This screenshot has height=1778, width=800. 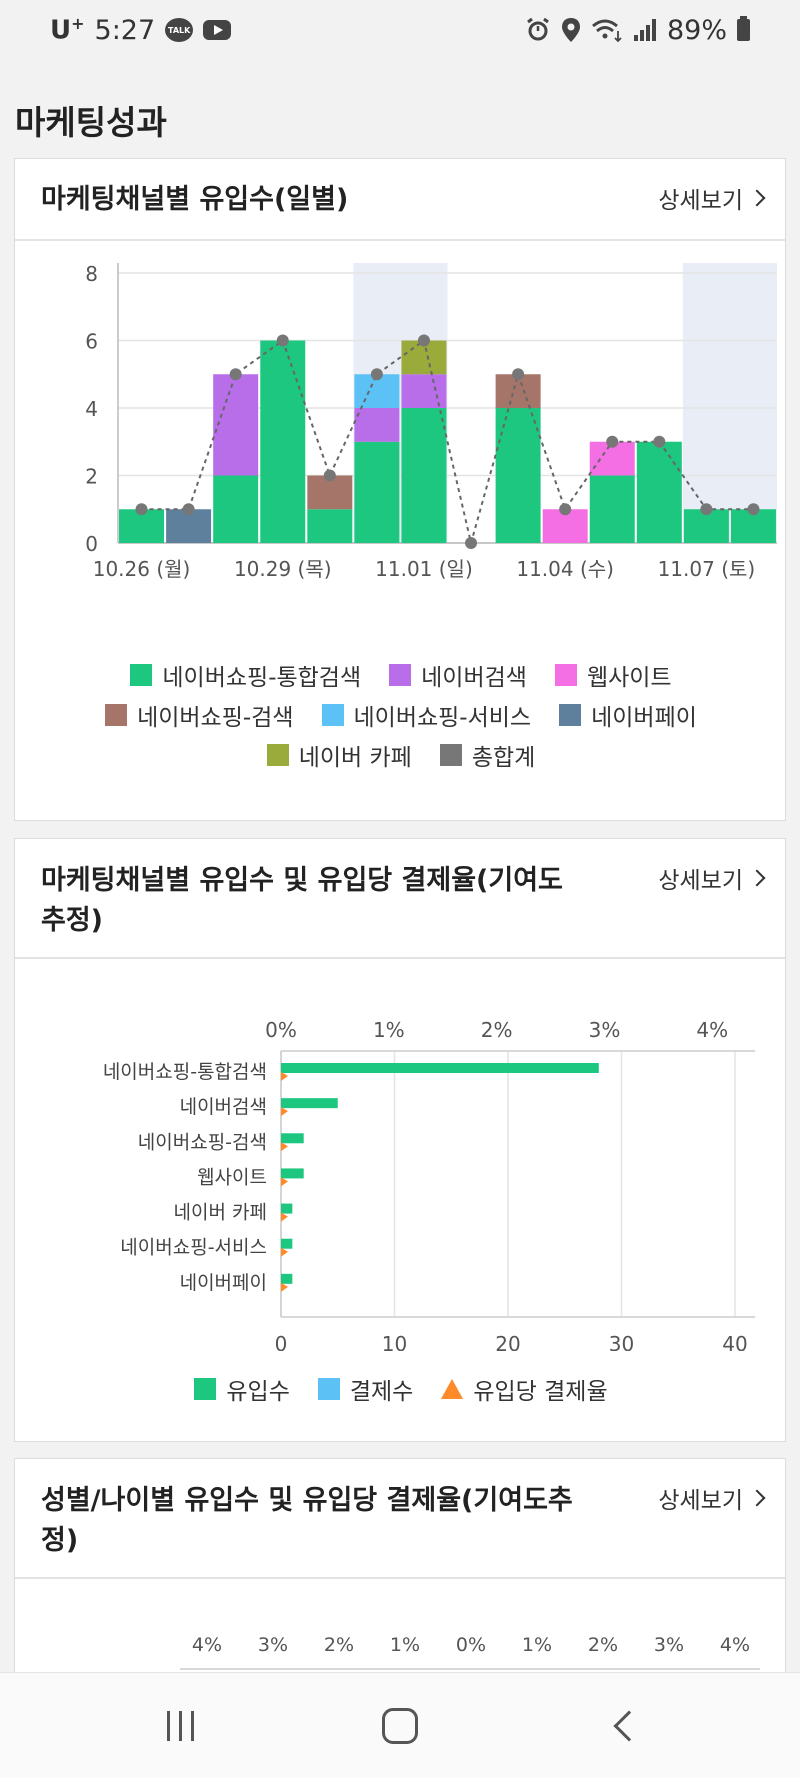 I want to click on x-tick-label: 11.07 (토), so click(x=707, y=569).